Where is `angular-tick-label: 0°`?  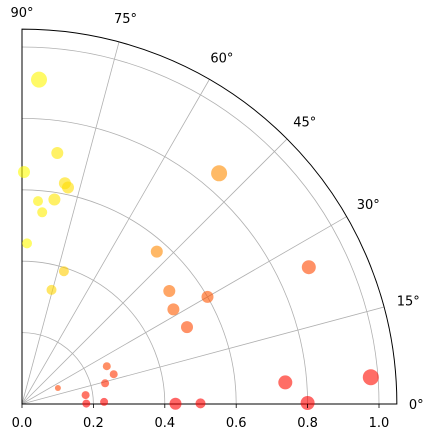
angular-tick-label: 0° is located at coordinates (416, 405).